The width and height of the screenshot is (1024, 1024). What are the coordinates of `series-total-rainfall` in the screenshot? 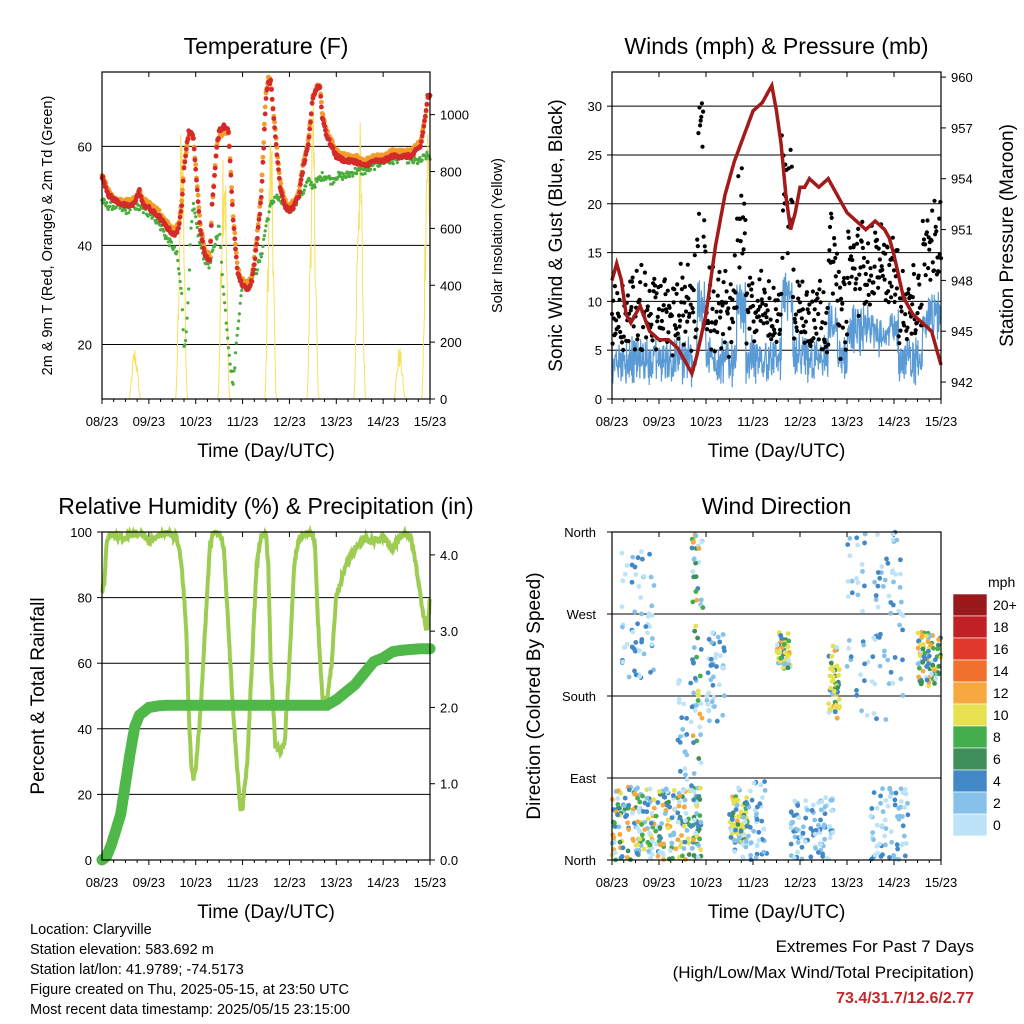 It's located at (266, 754).